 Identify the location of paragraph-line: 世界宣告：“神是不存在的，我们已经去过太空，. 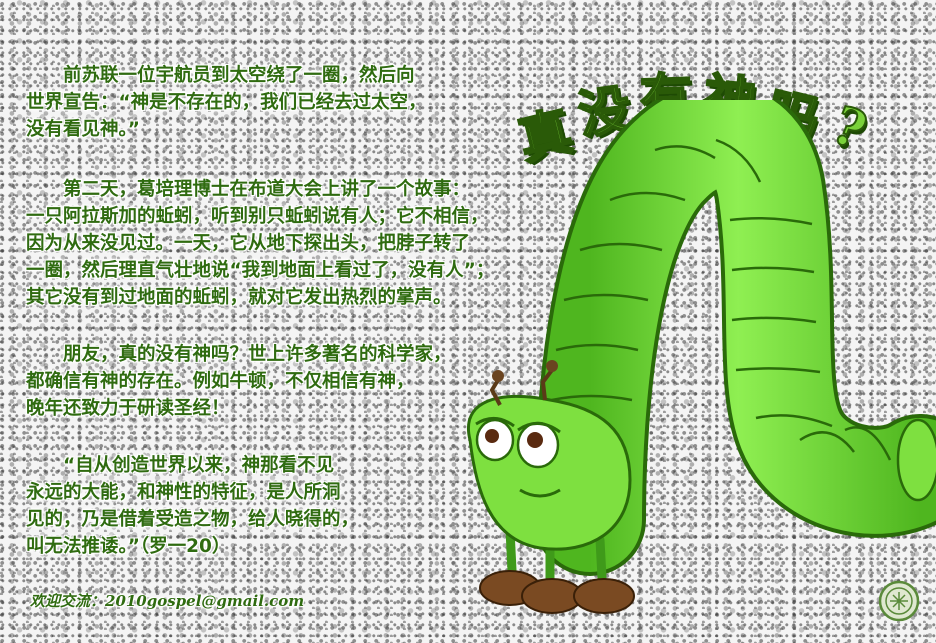
(226, 102).